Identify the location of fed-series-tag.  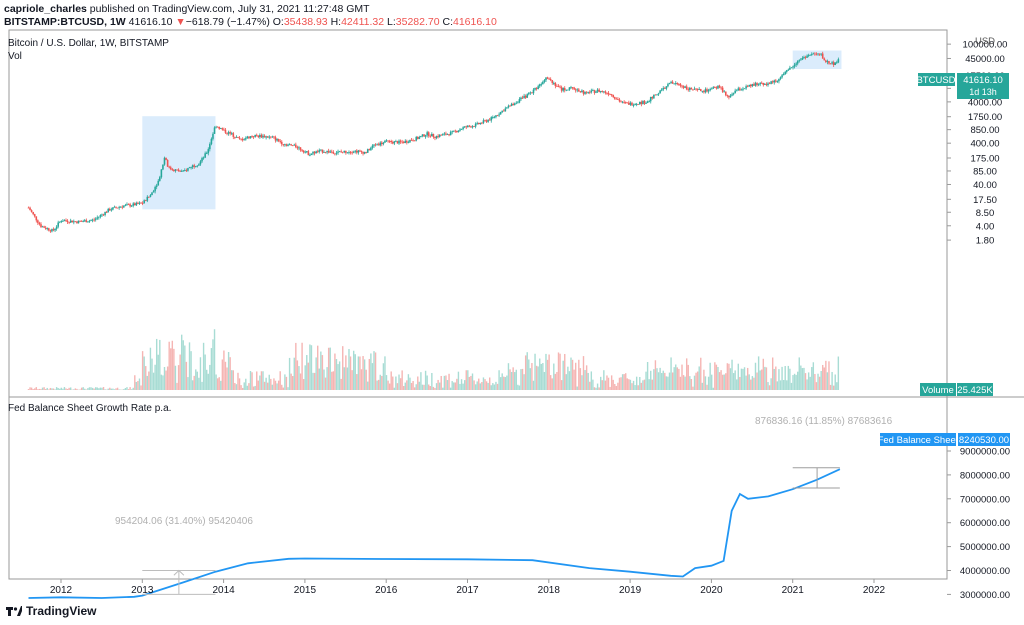
(918, 439).